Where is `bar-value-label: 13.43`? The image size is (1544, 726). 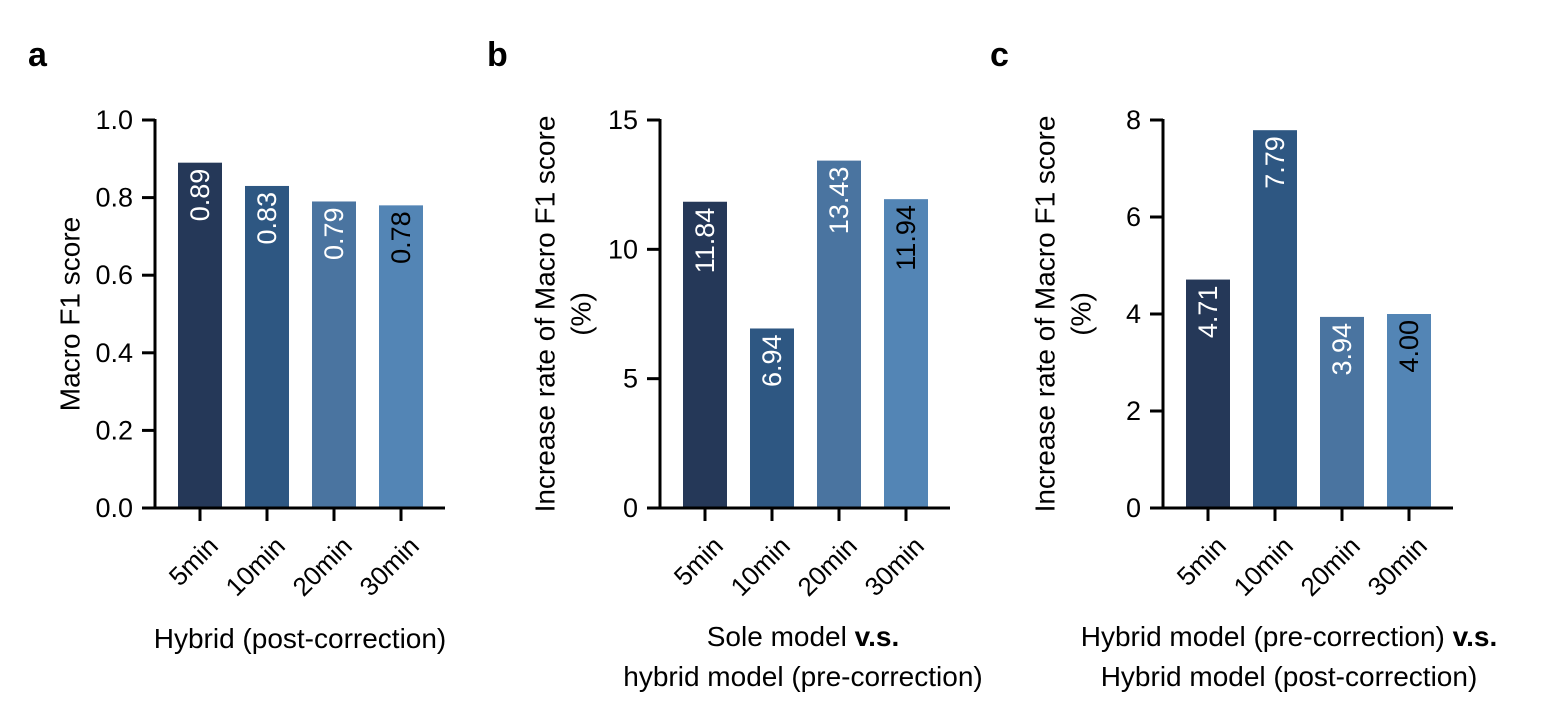
bar-value-label: 13.43 is located at coordinates (839, 201).